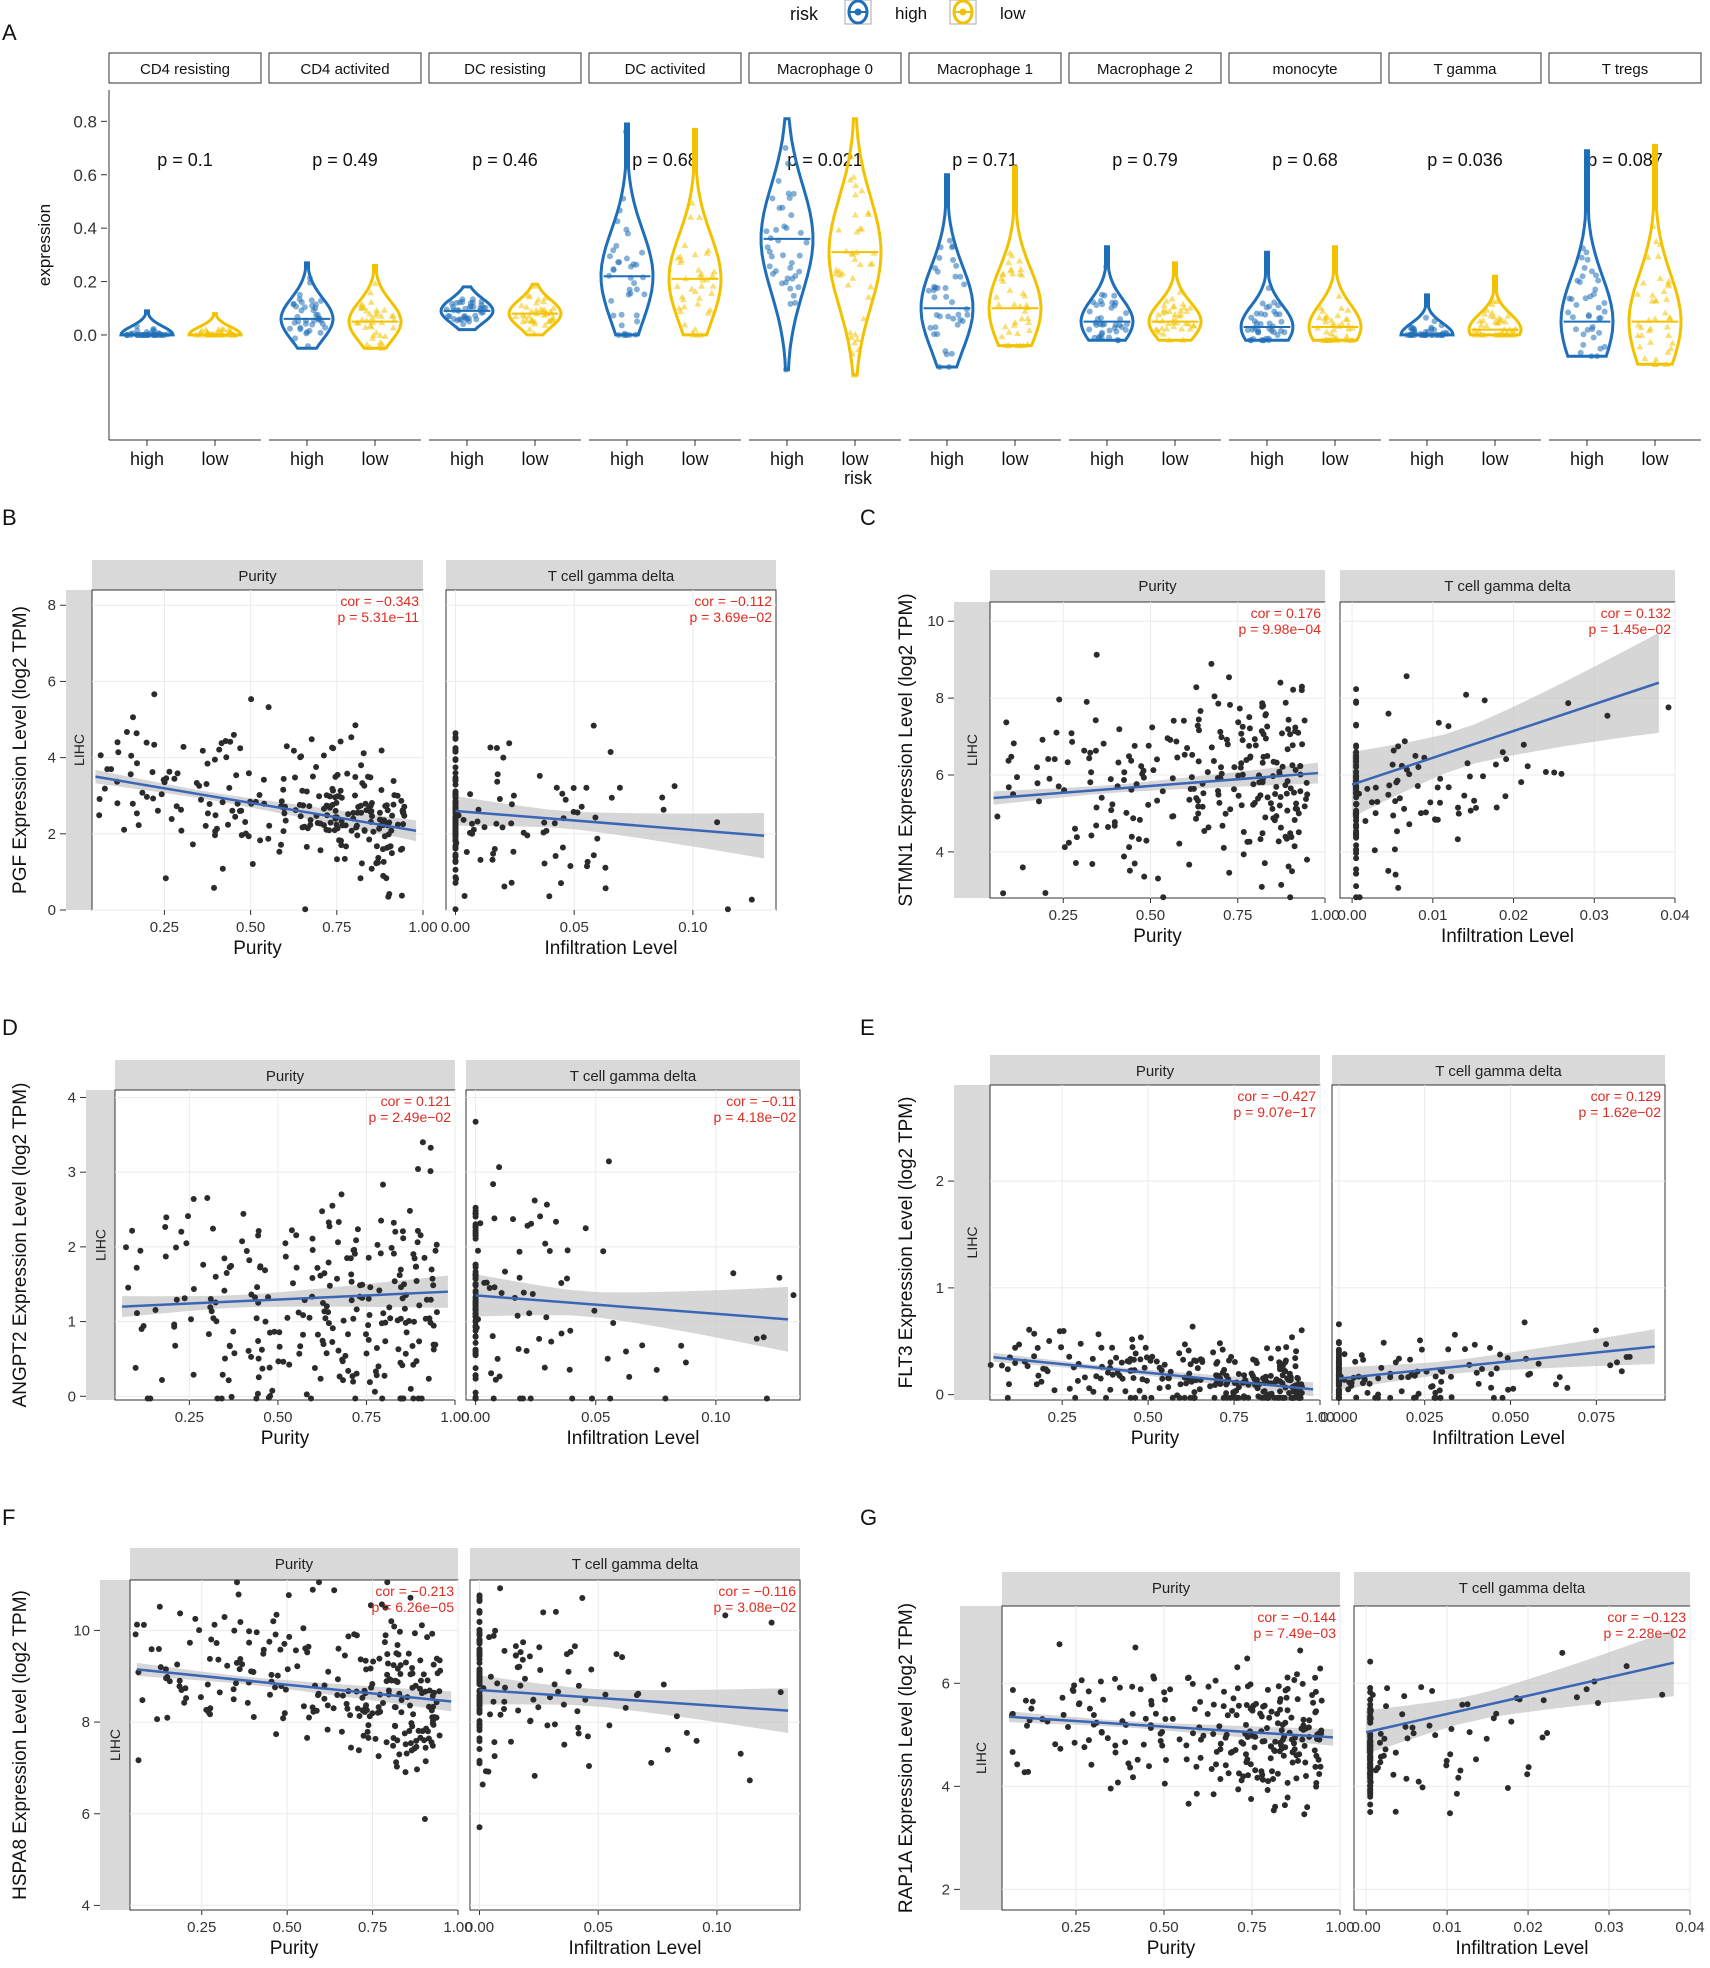 The height and width of the screenshot is (1968, 1710). I want to click on x-tick-label: 0.25, so click(1063, 915).